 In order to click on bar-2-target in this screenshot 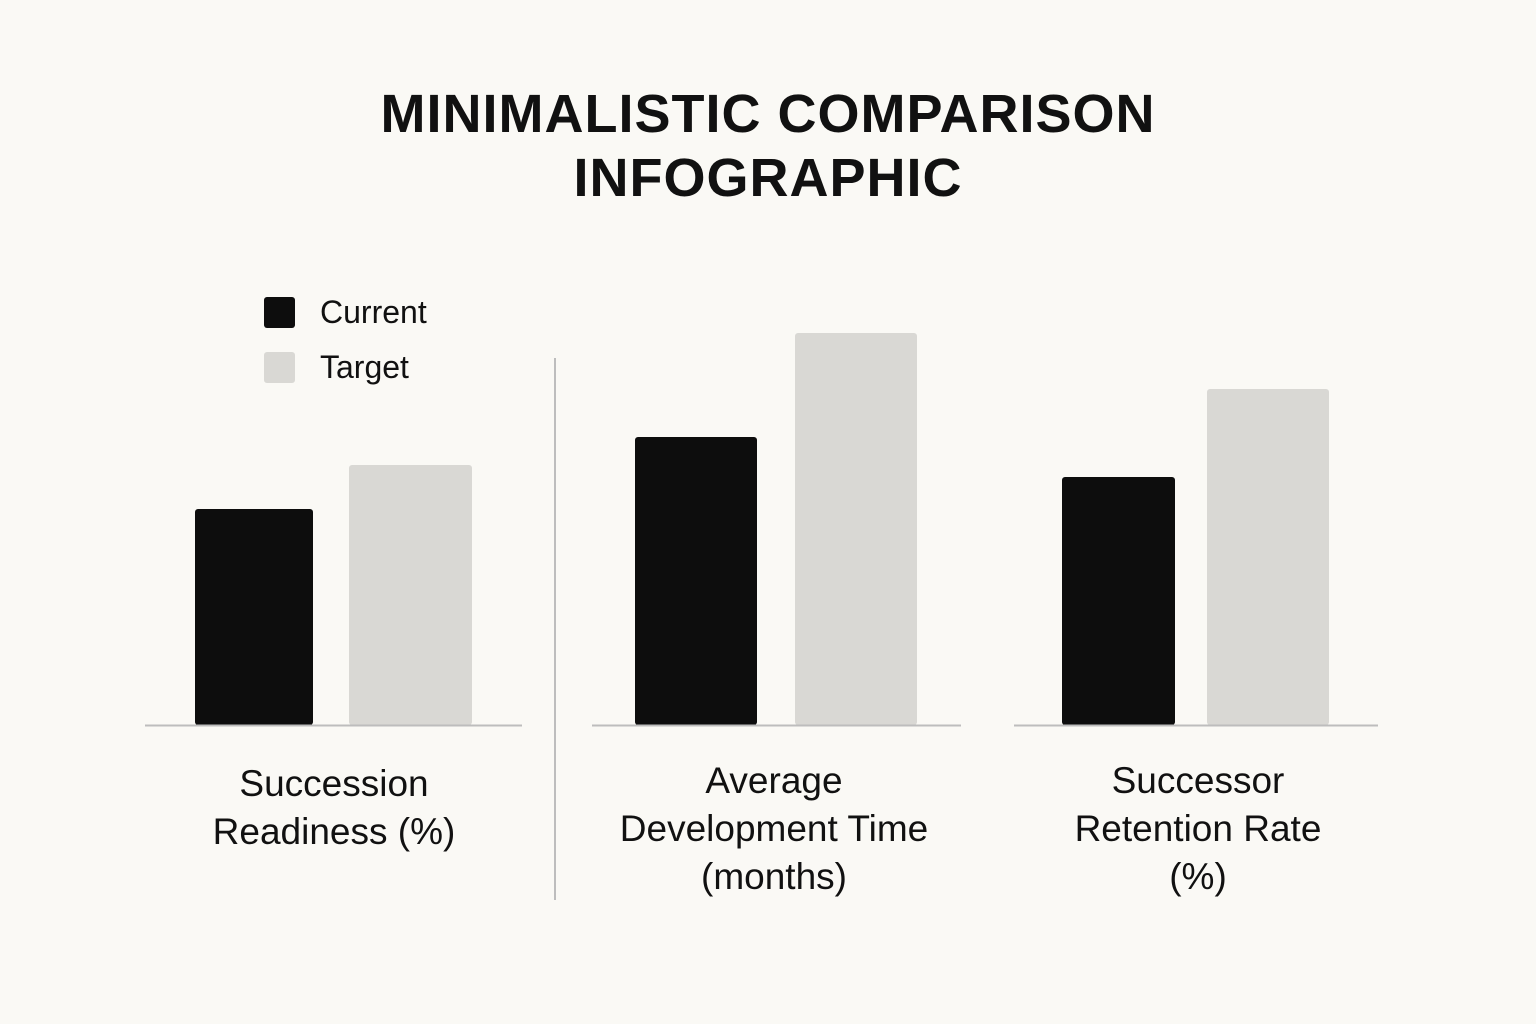, I will do `click(856, 529)`.